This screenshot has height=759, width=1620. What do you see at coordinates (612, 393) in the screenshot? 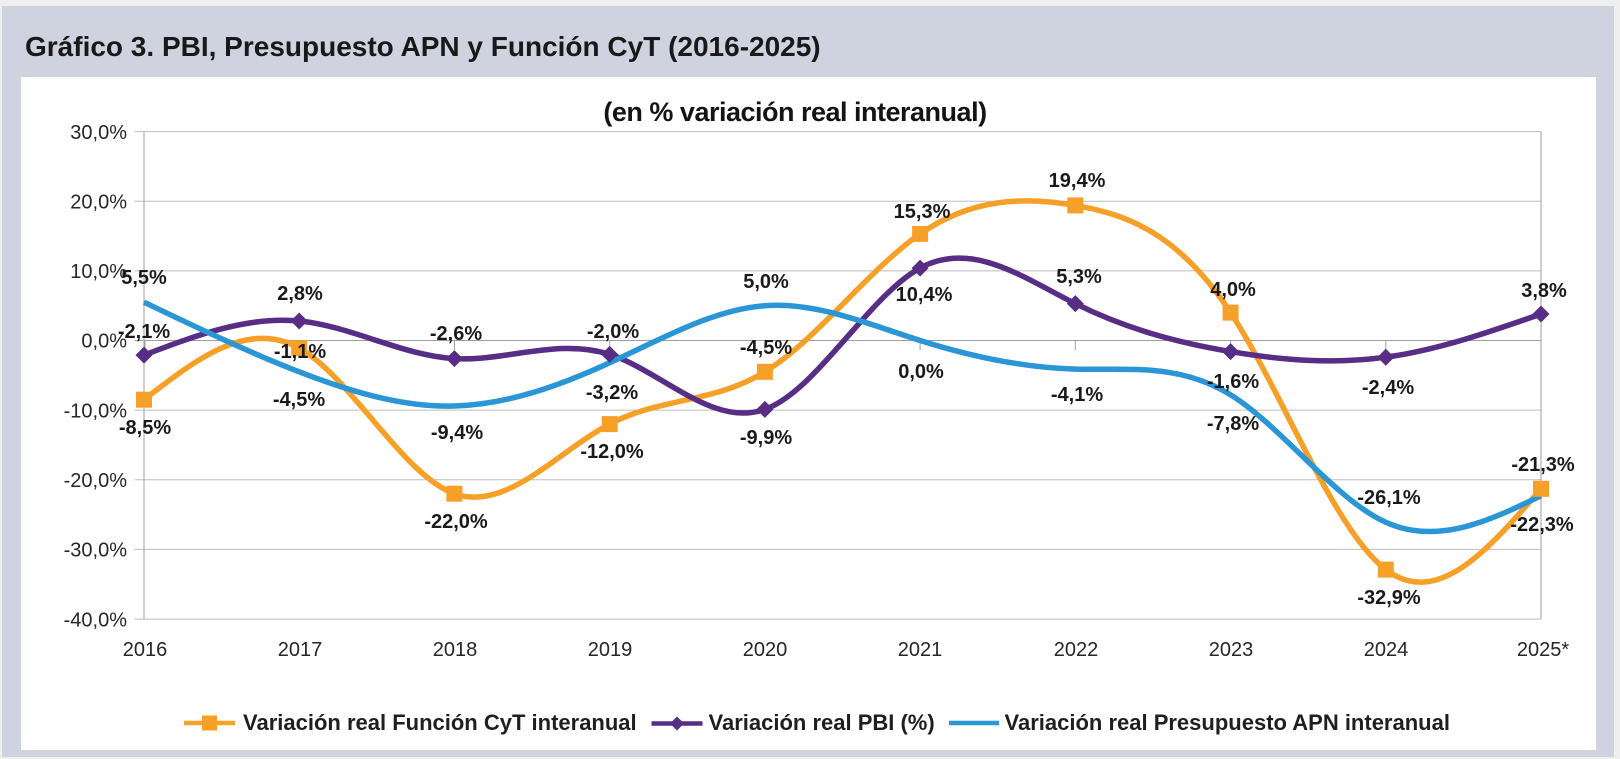
I see `svg-text: -3,2%` at bounding box center [612, 393].